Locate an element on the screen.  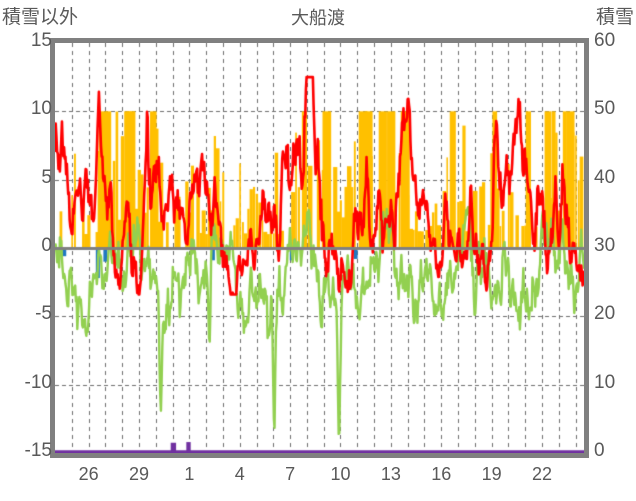
right-axis-caption: 積雪 is located at coordinates (614, 17).